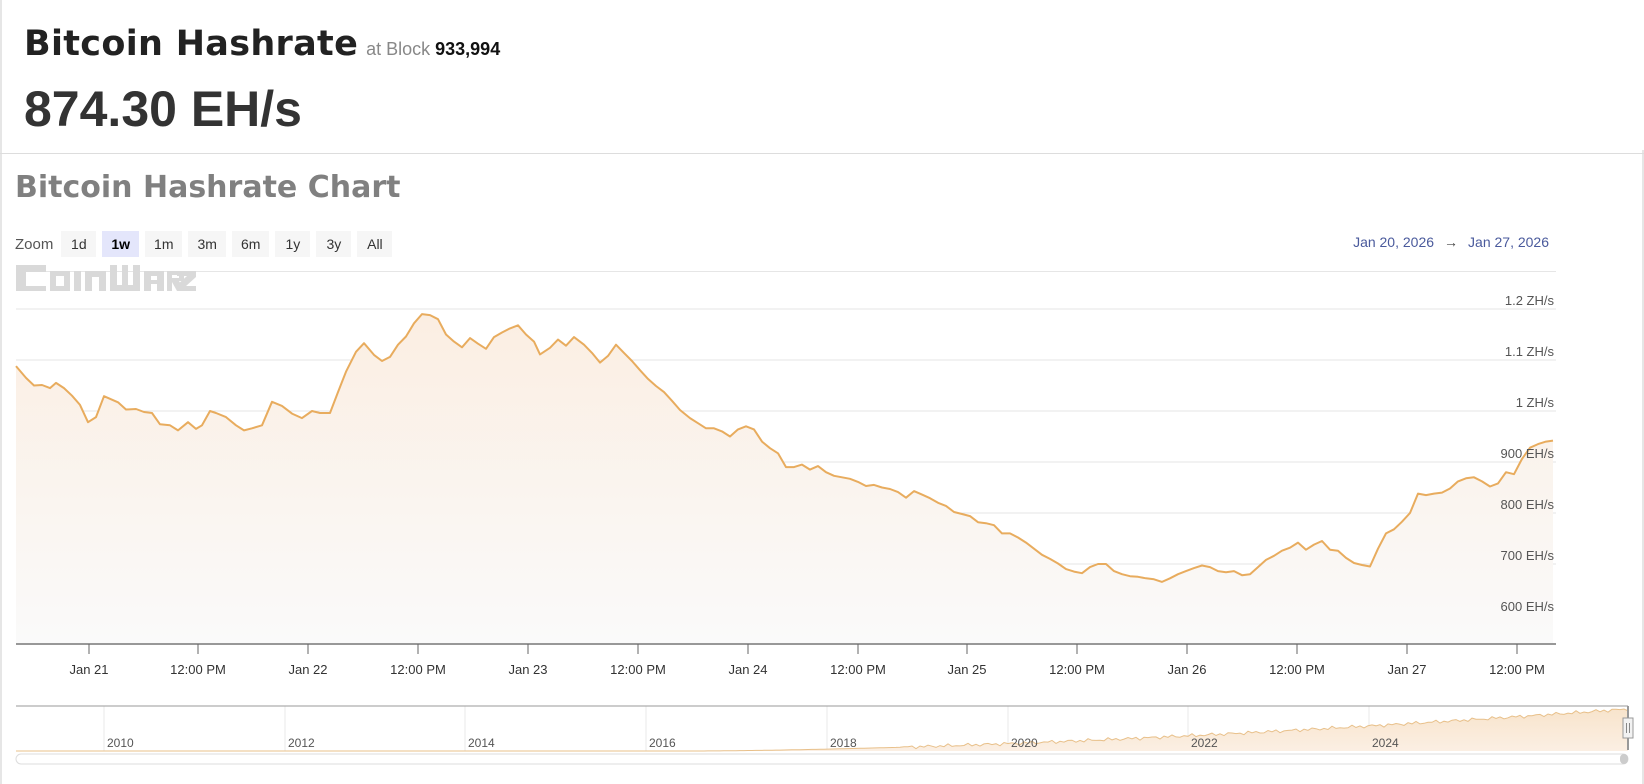 The width and height of the screenshot is (1644, 784). I want to click on navigator-line, so click(822, 730).